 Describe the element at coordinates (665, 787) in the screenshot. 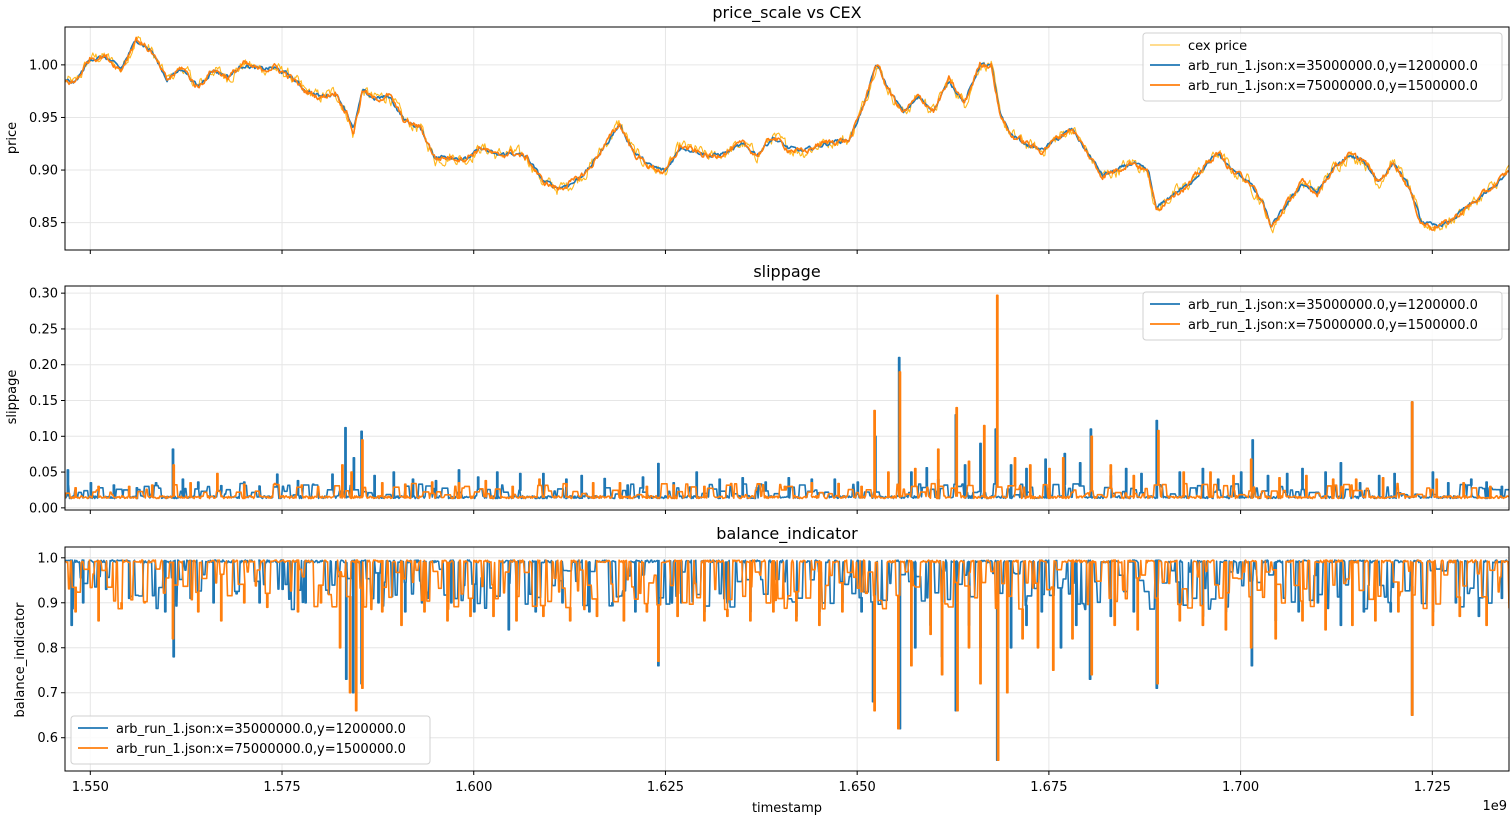

I see `x-tick-label: 1.625` at that location.